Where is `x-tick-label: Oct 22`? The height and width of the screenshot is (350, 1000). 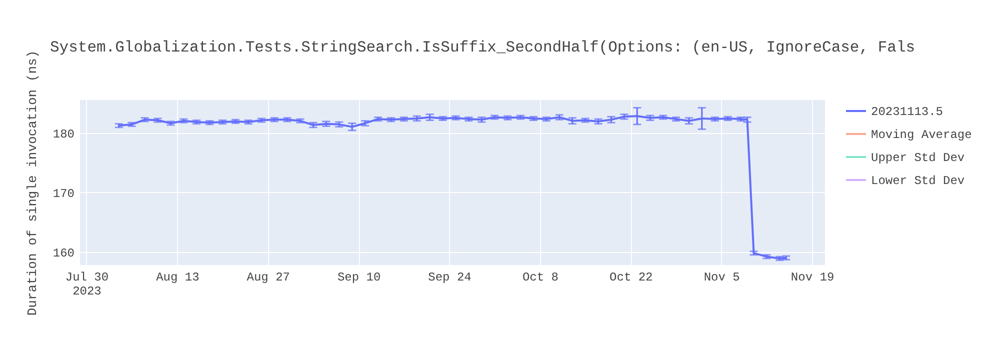 x-tick-label: Oct 22 is located at coordinates (631, 277).